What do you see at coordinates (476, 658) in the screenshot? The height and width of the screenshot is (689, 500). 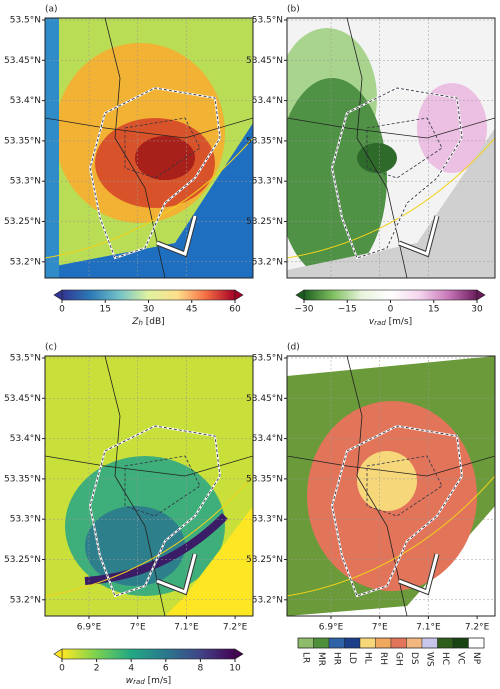 I see `class-label: NP` at bounding box center [476, 658].